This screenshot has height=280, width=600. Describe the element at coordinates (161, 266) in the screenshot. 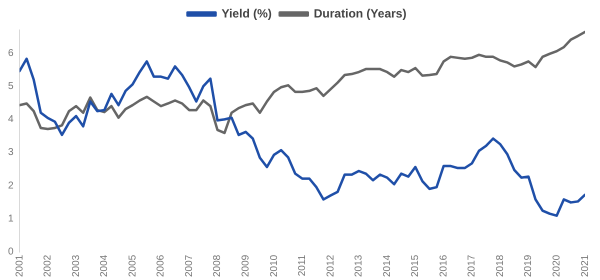

I see `x-tick-label: 2006` at that location.